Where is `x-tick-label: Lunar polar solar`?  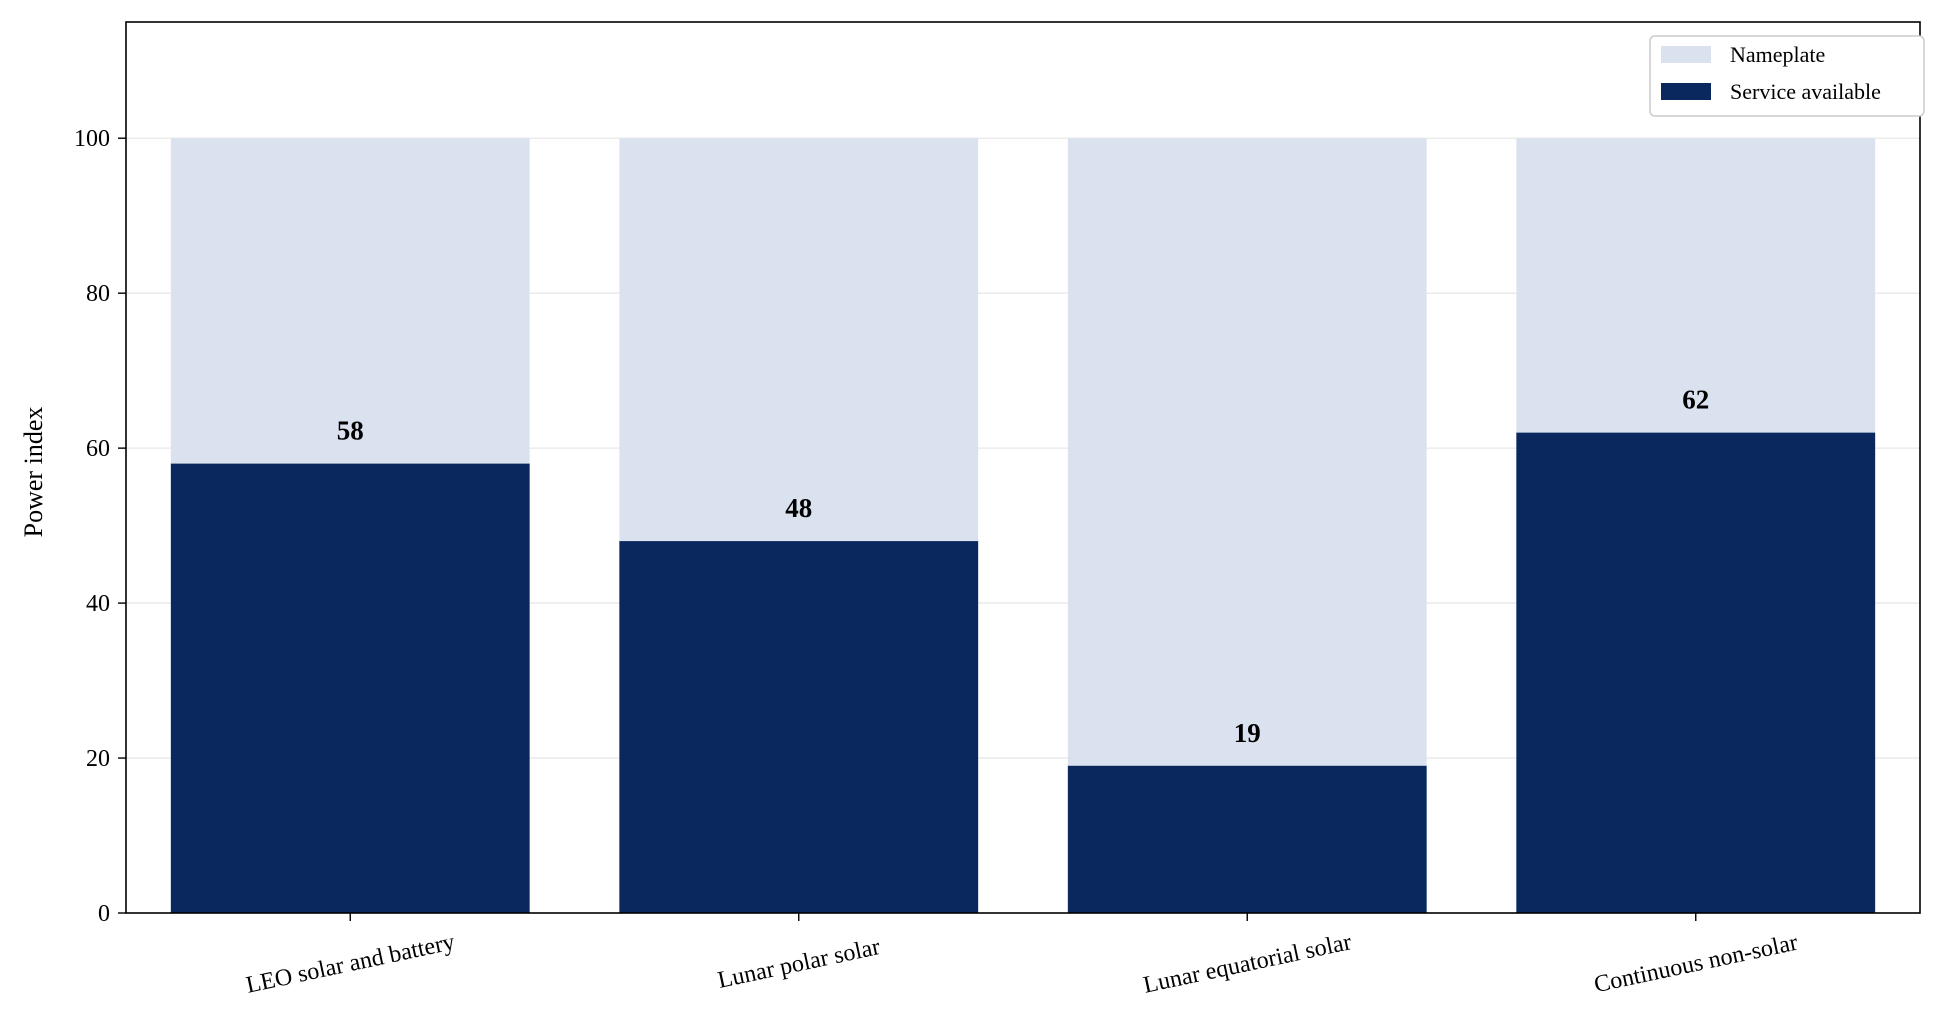
x-tick-label: Lunar polar solar is located at coordinates (798, 964).